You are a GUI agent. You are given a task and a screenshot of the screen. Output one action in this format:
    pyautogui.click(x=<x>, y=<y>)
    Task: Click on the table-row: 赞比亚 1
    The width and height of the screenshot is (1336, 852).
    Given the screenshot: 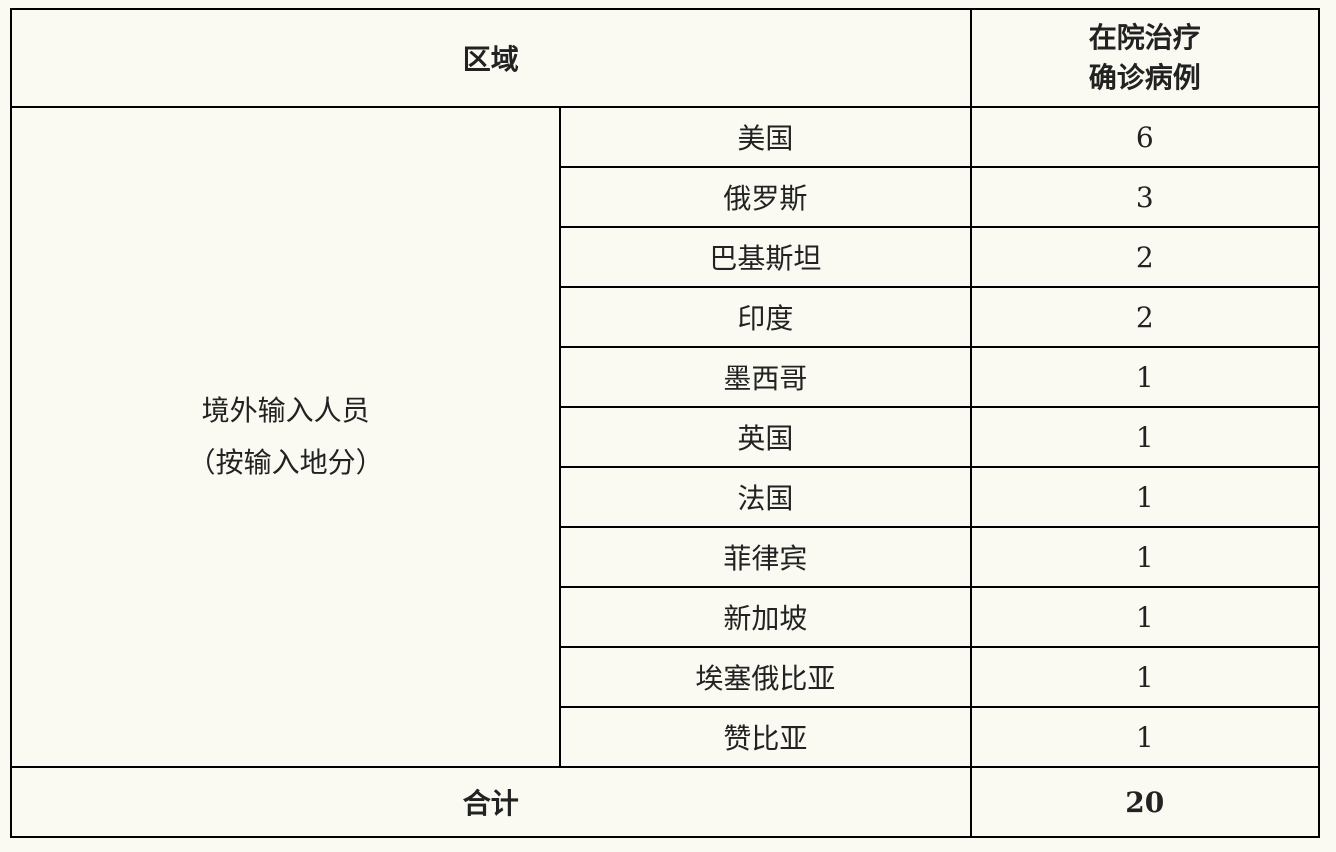 What is the action you would take?
    pyautogui.click(x=665, y=737)
    